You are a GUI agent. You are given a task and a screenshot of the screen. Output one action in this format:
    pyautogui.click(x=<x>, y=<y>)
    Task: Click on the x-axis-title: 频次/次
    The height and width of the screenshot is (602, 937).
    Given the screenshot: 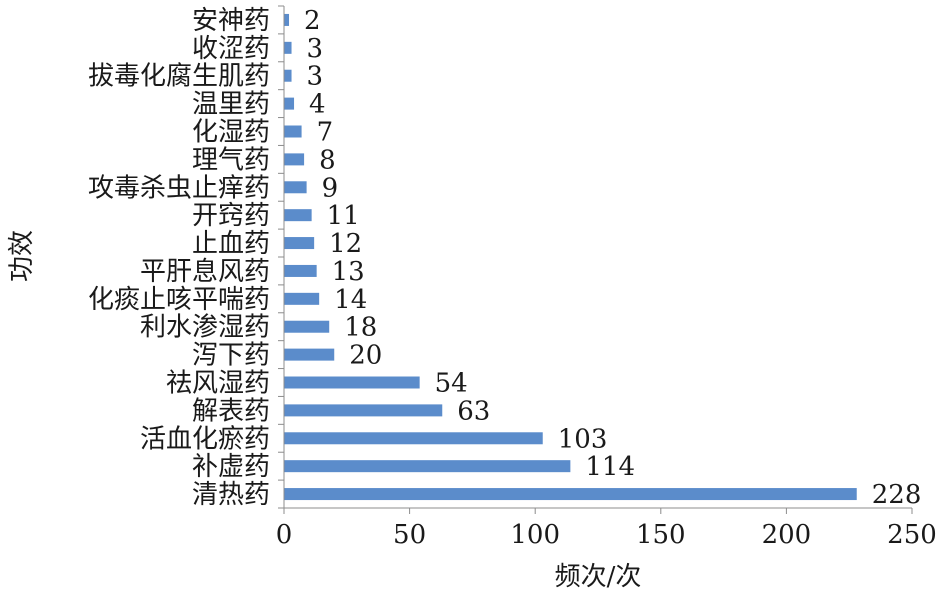 What is the action you would take?
    pyautogui.click(x=598, y=577)
    